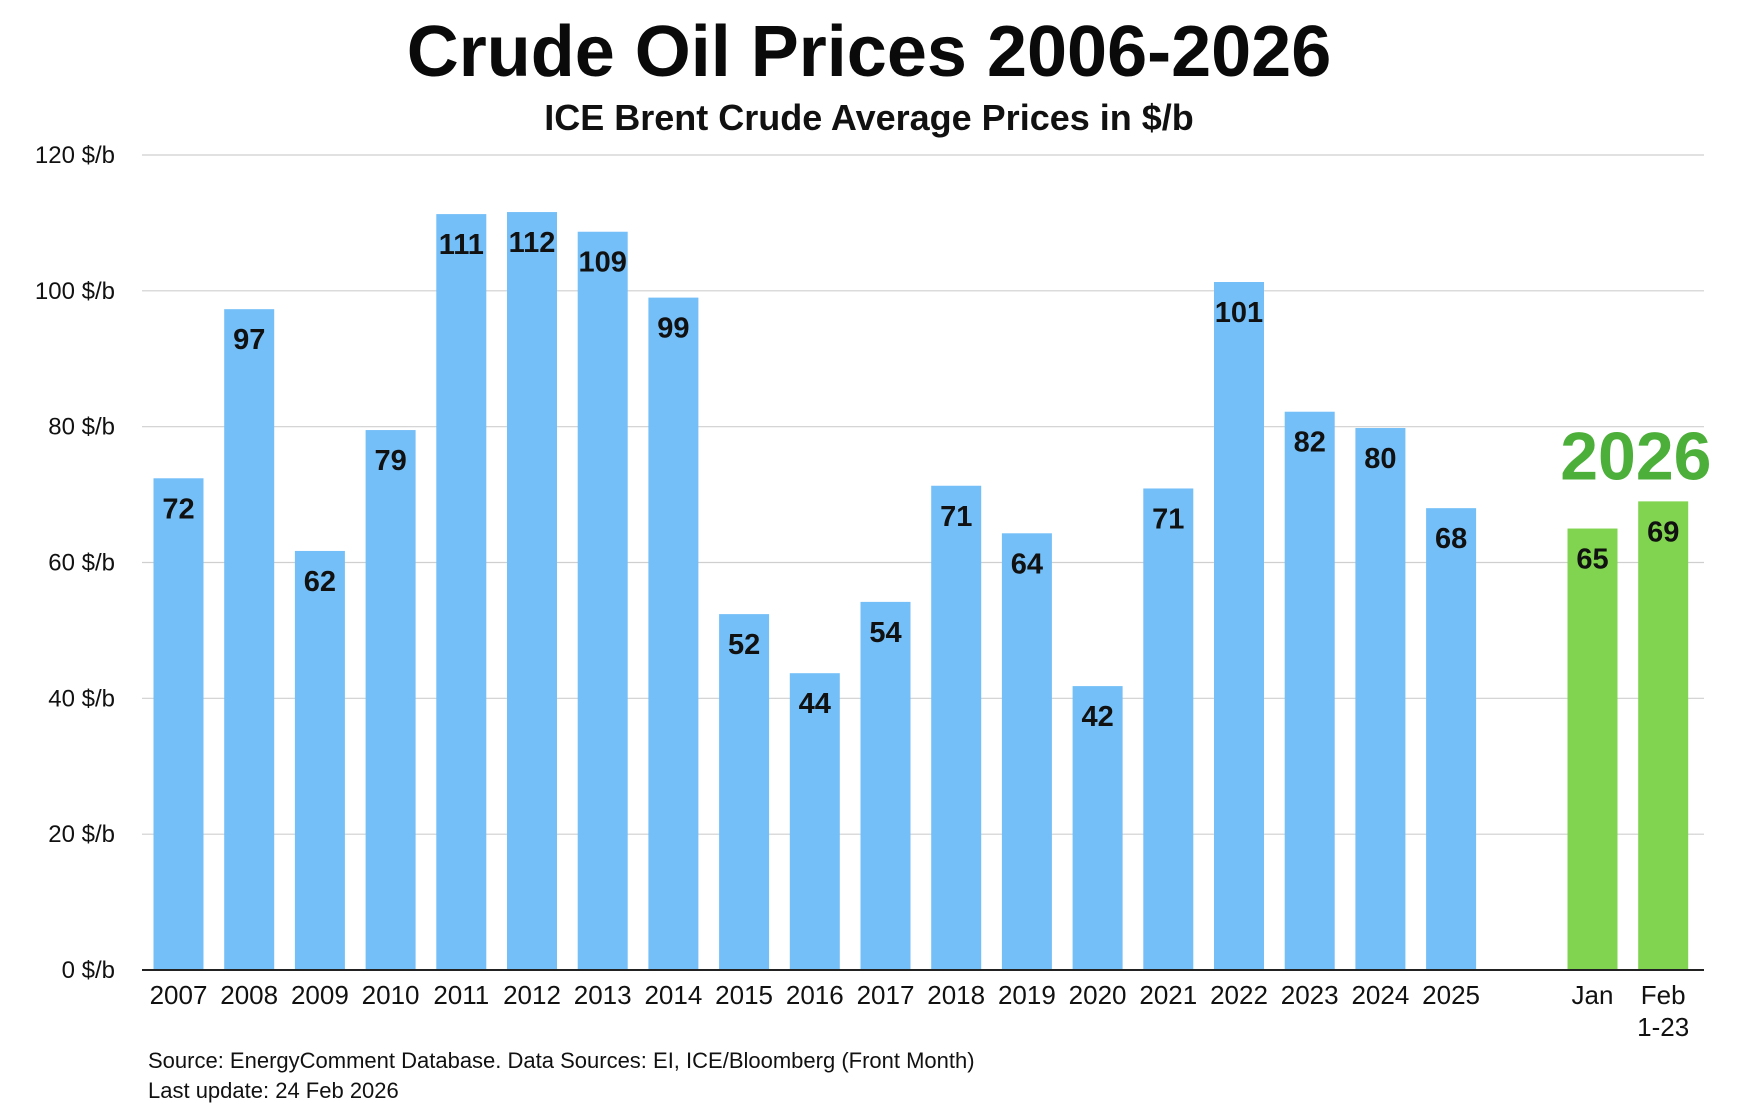 The width and height of the screenshot is (1738, 1112). Describe the element at coordinates (88, 970) in the screenshot. I see `y-tick-label: 0 $/b` at that location.